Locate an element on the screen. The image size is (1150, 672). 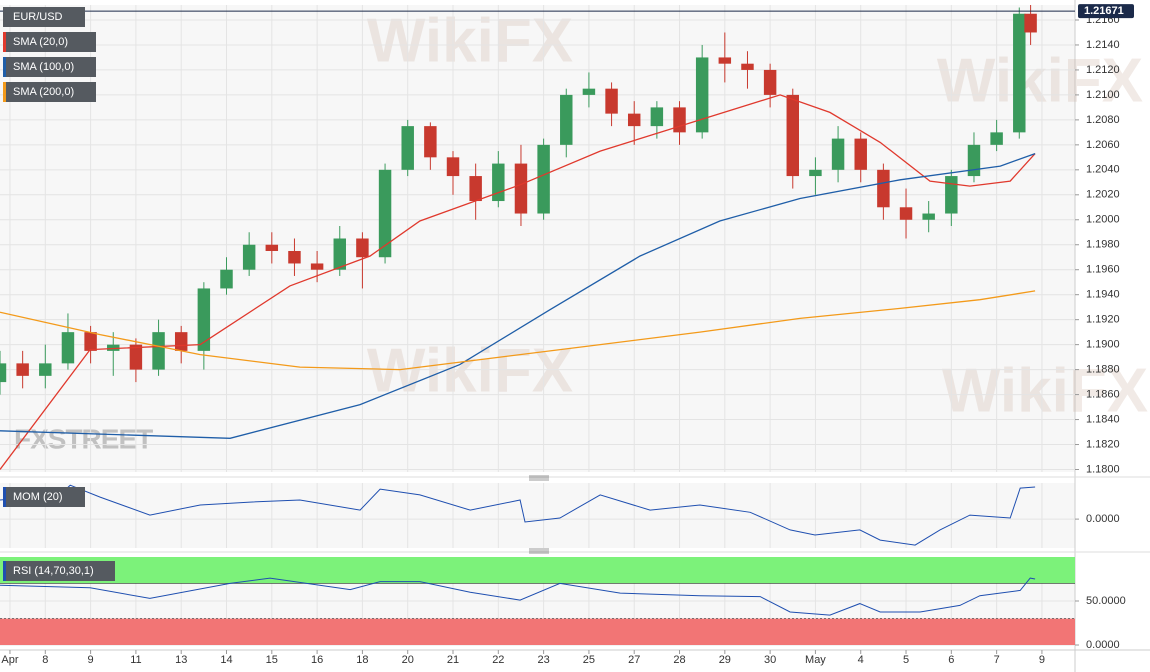
x-tick-label: 20 is located at coordinates (408, 660).